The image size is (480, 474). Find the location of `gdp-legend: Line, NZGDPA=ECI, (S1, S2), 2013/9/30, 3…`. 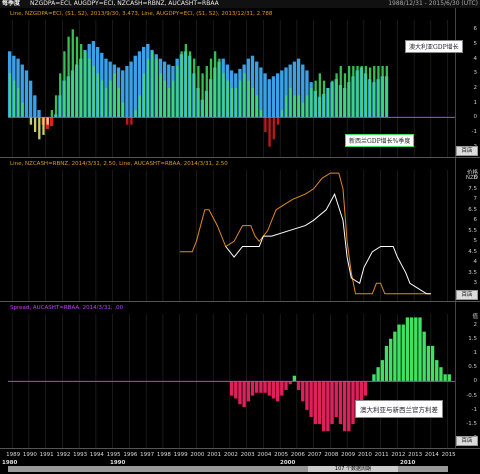

gdp-legend: Line, NZGDPA=ECI, (S1, S2), 2013/9/30, 3… is located at coordinates (141, 14).